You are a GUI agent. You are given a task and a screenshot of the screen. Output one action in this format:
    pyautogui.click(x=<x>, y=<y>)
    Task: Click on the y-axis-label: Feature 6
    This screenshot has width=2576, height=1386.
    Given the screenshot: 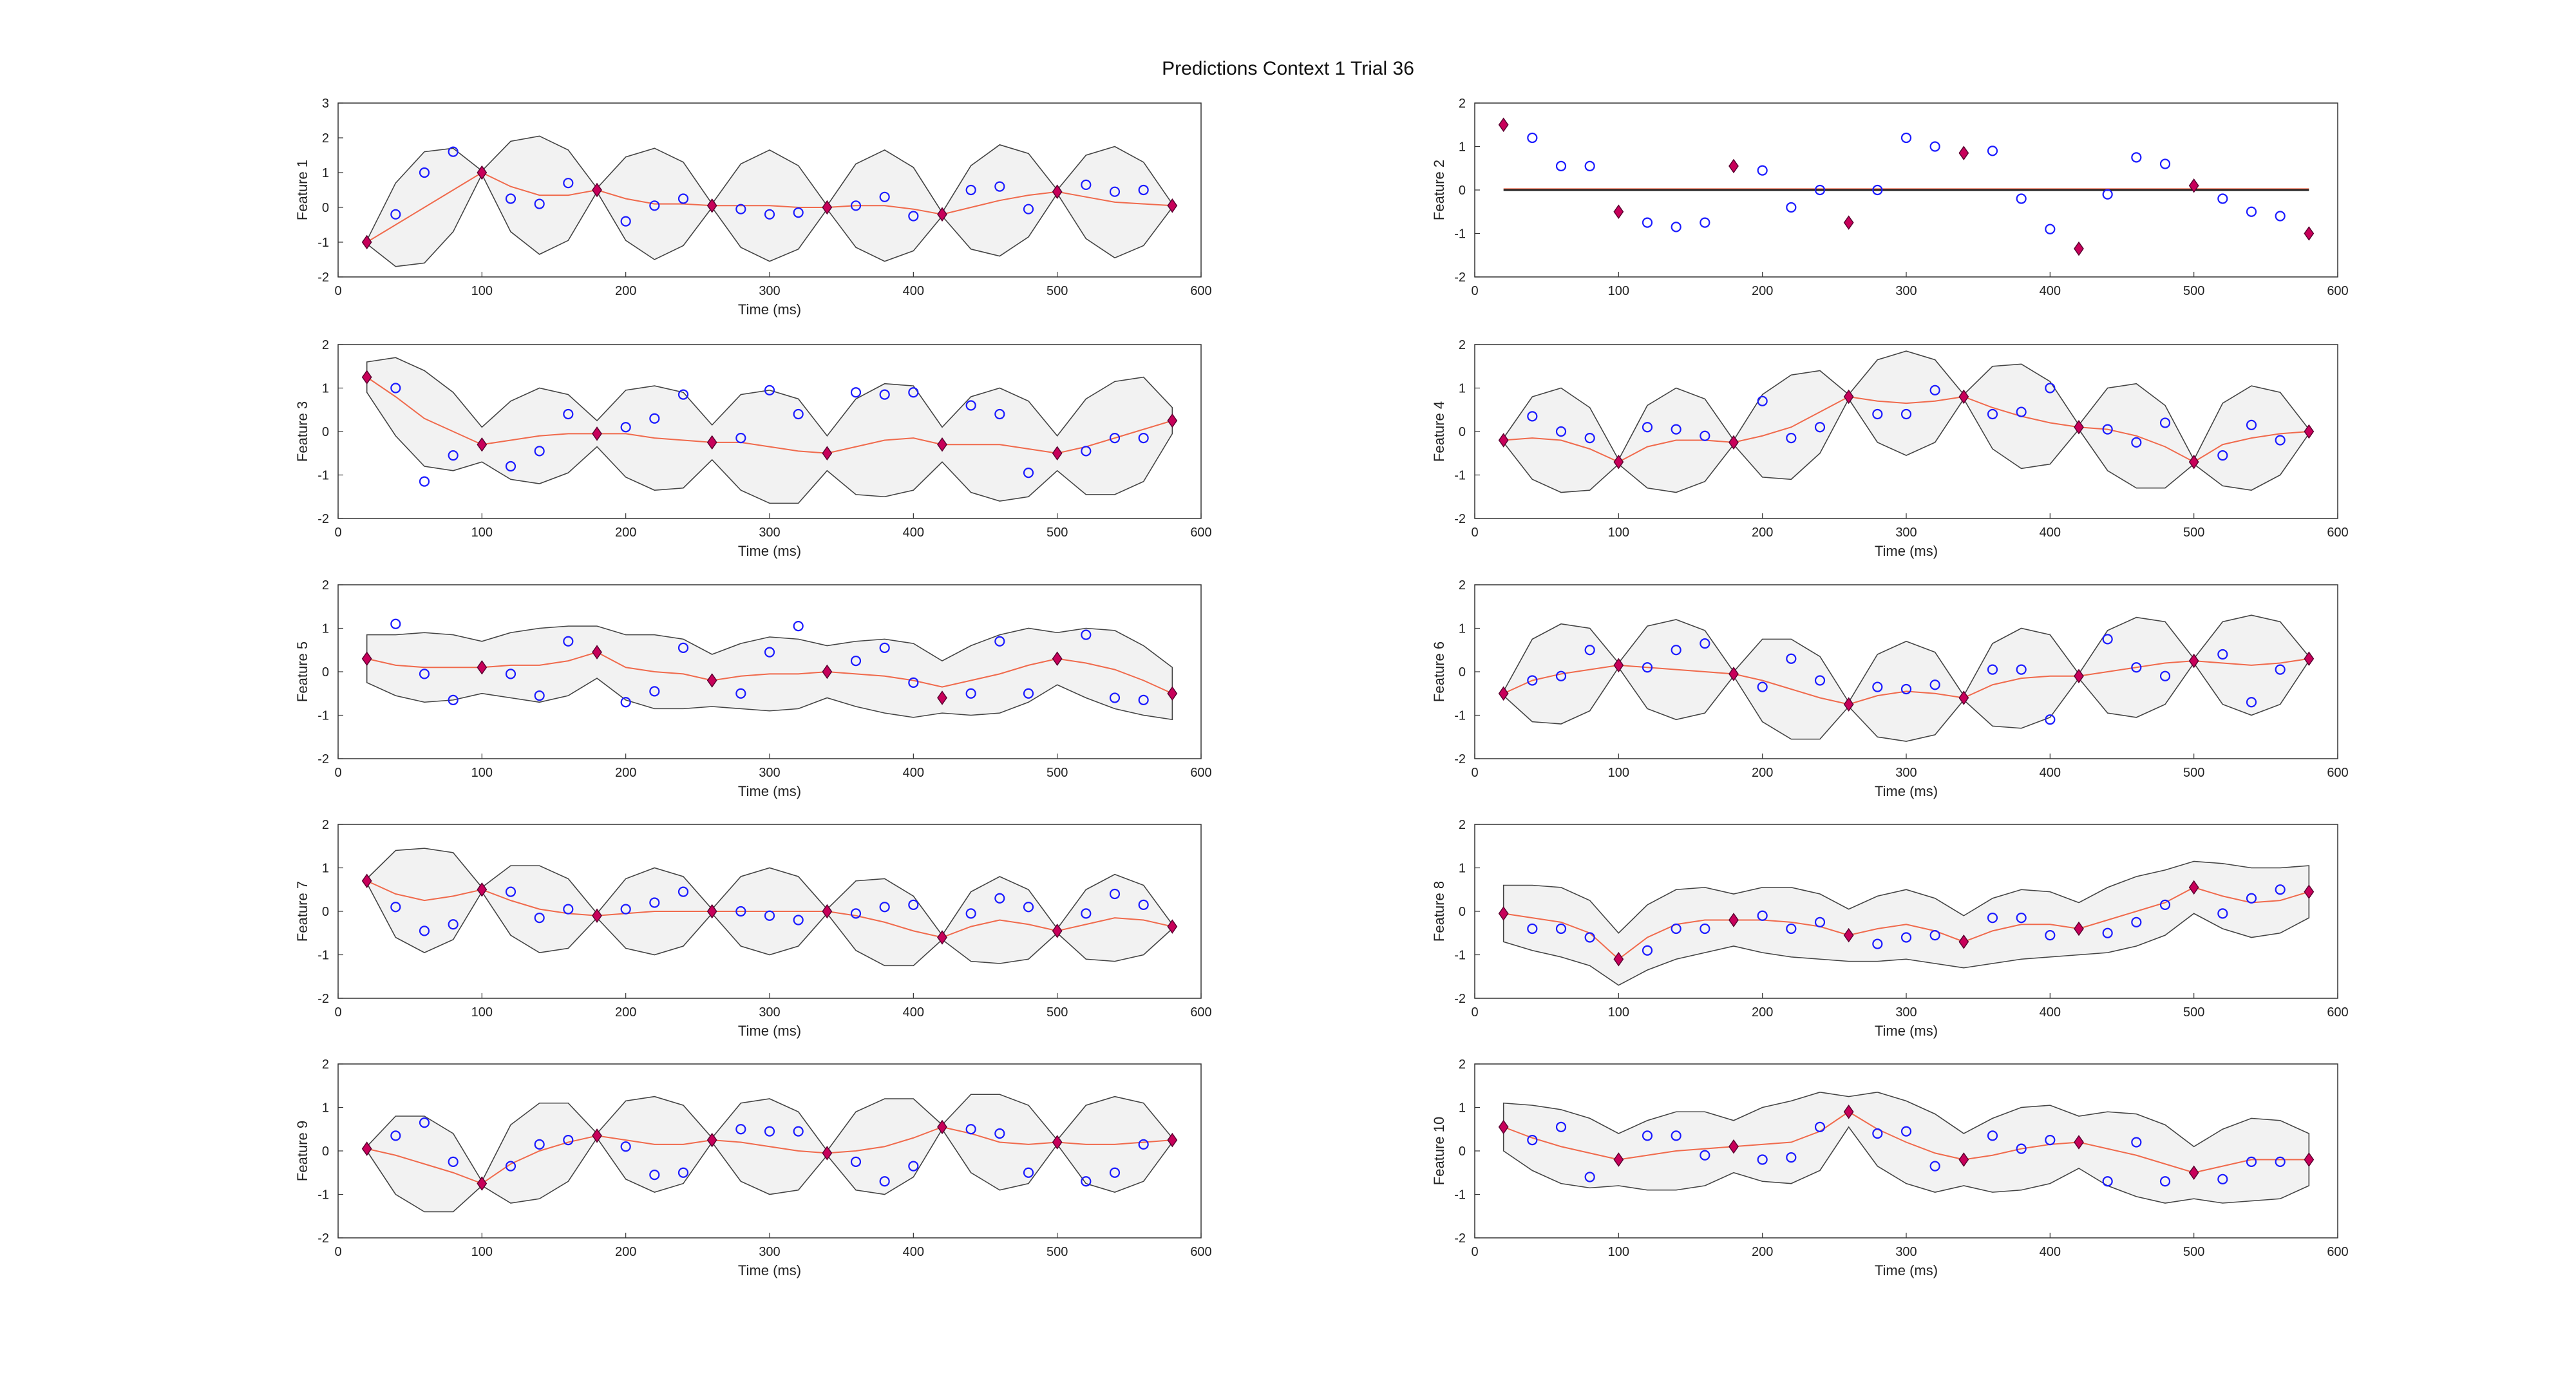 What is the action you would take?
    pyautogui.click(x=1439, y=672)
    